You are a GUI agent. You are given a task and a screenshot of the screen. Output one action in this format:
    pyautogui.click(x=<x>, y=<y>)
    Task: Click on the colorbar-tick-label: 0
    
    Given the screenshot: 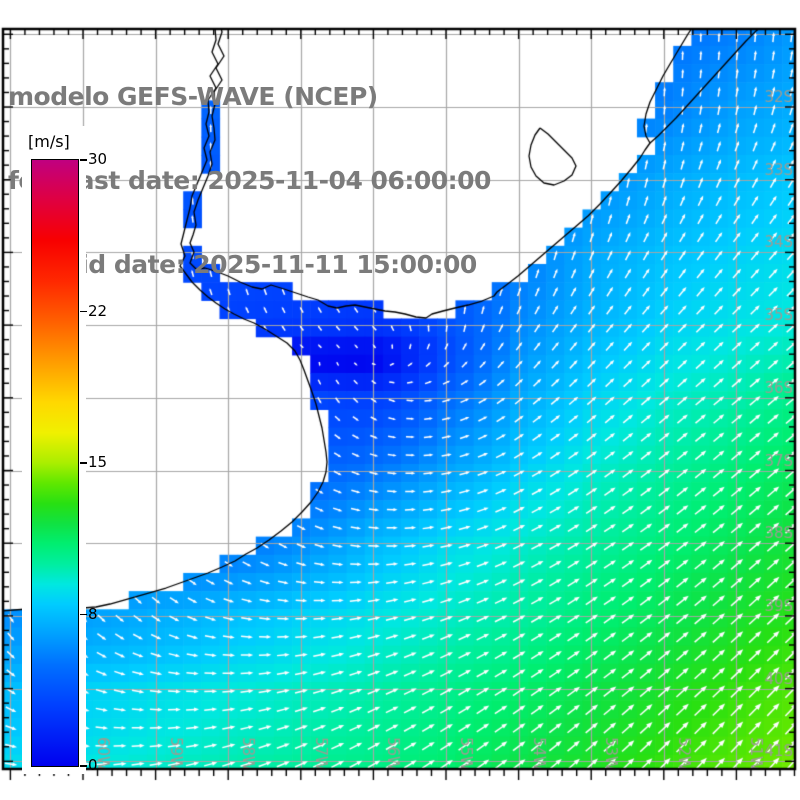 What is the action you would take?
    pyautogui.click(x=93, y=765)
    